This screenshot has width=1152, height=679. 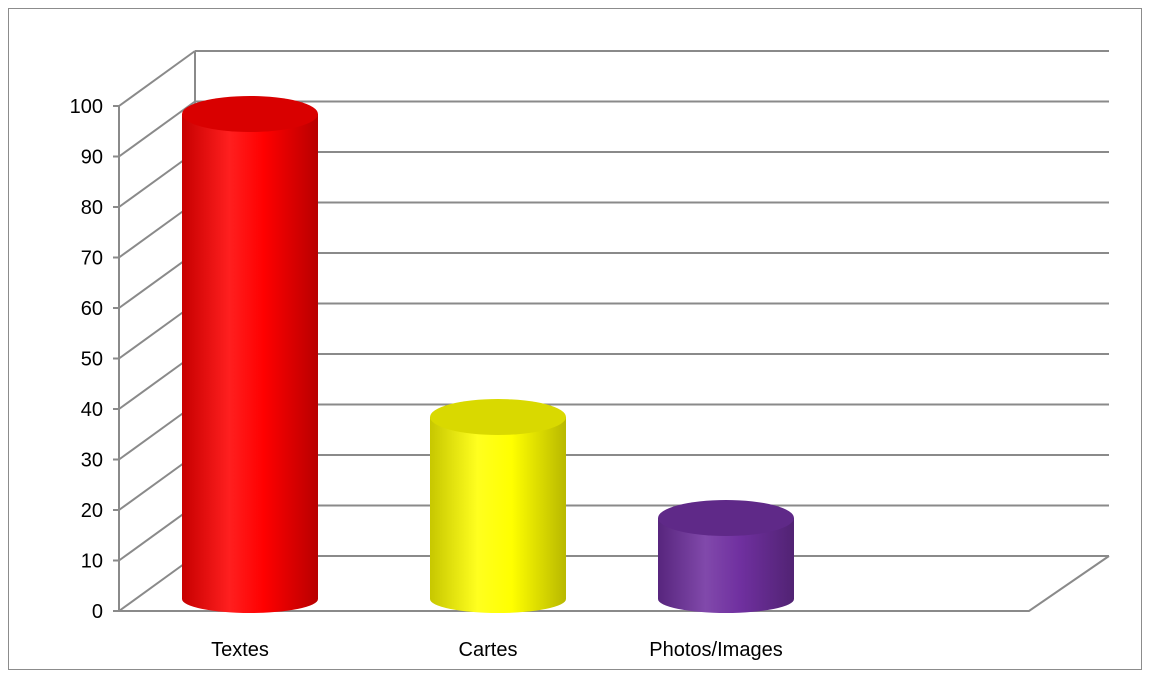 I want to click on bar-cartes, so click(x=498, y=506).